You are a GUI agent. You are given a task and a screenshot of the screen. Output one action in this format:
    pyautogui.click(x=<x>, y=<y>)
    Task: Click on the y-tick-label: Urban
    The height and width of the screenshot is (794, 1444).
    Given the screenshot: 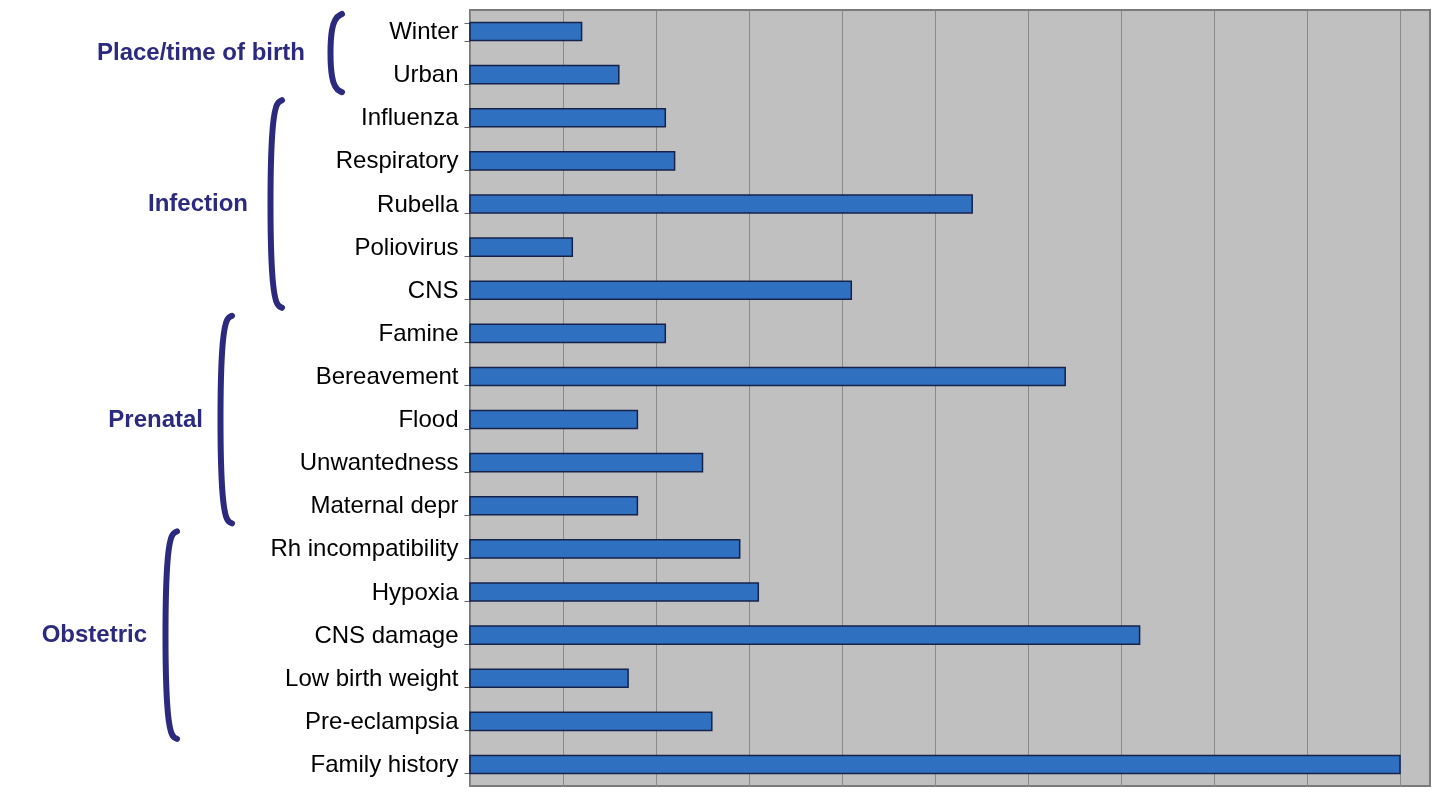 What is the action you would take?
    pyautogui.click(x=426, y=74)
    